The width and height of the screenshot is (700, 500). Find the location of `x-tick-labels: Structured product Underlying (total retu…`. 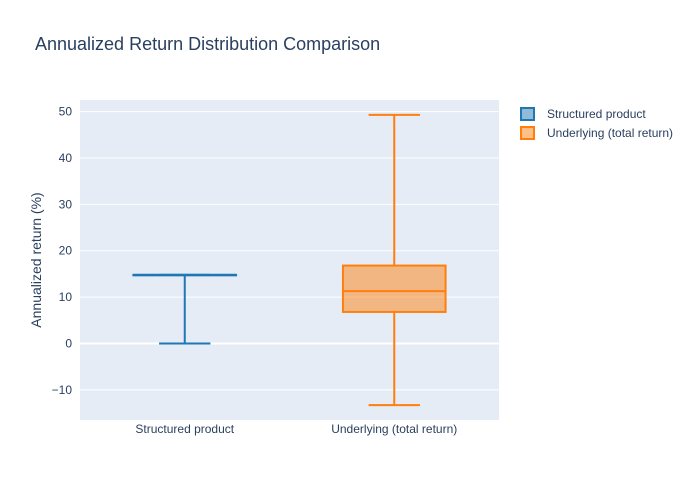

x-tick-labels: Structured product Underlying (total retu… is located at coordinates (296, 429).